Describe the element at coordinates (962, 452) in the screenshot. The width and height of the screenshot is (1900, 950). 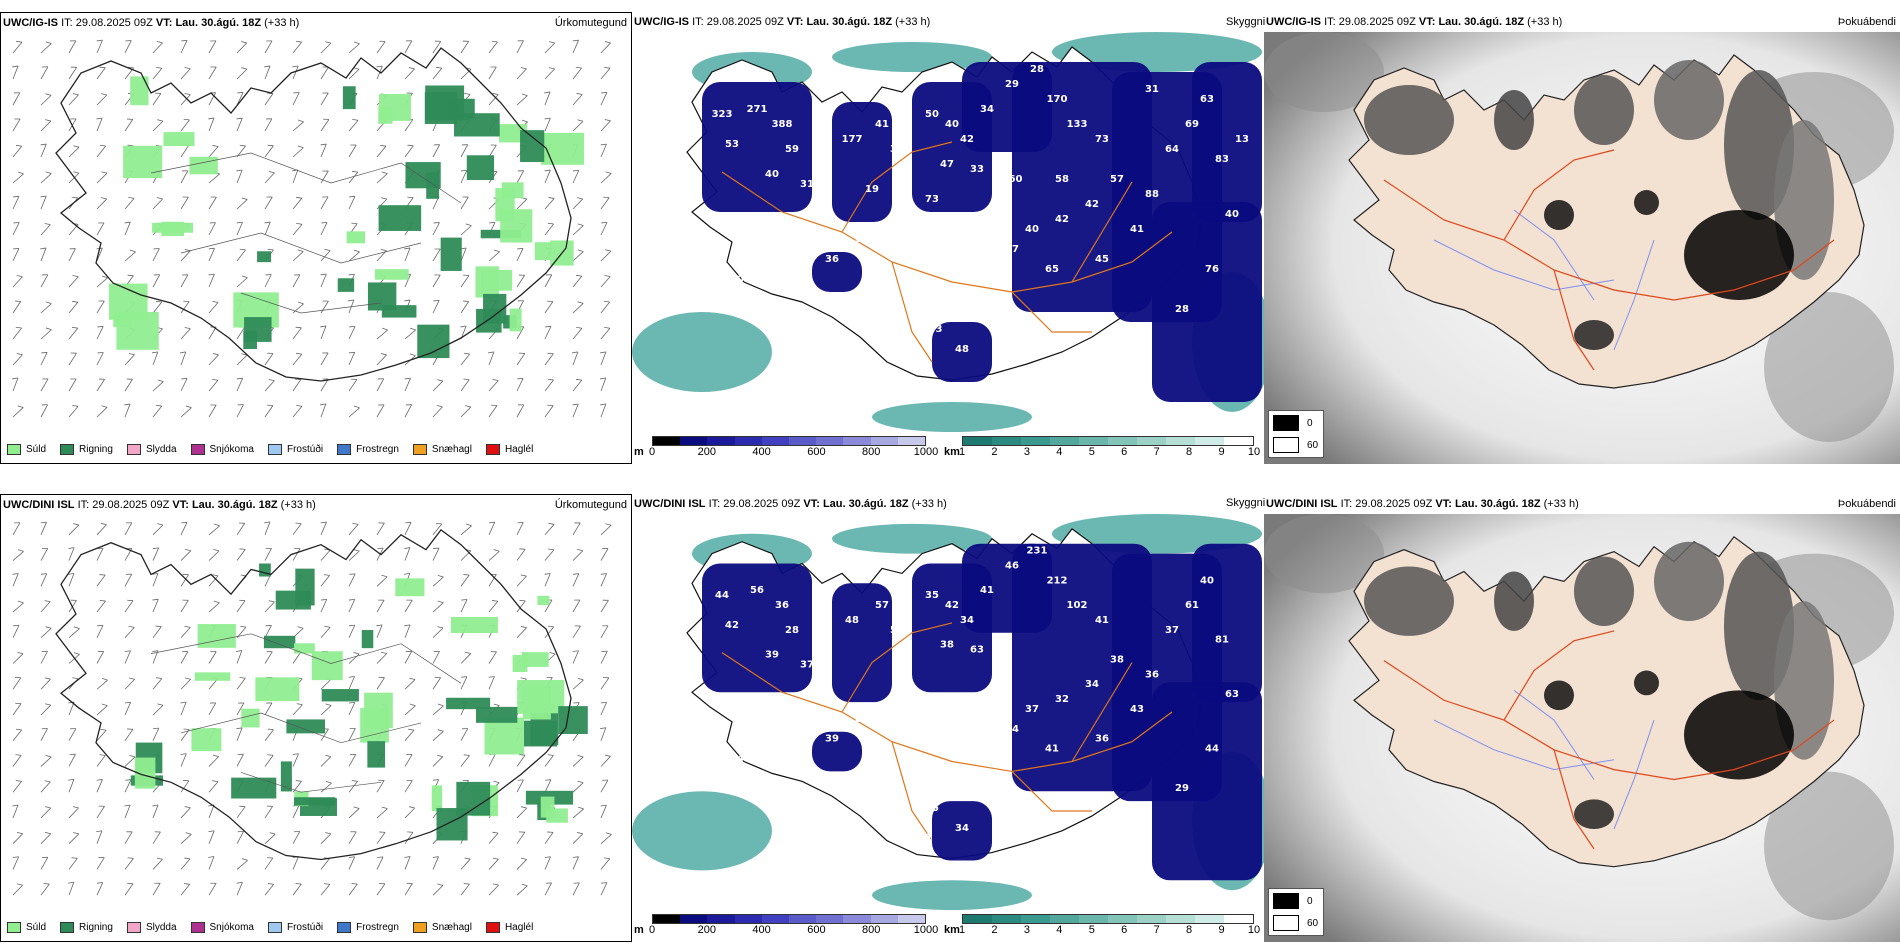
I see `colorbar-tick: 1` at that location.